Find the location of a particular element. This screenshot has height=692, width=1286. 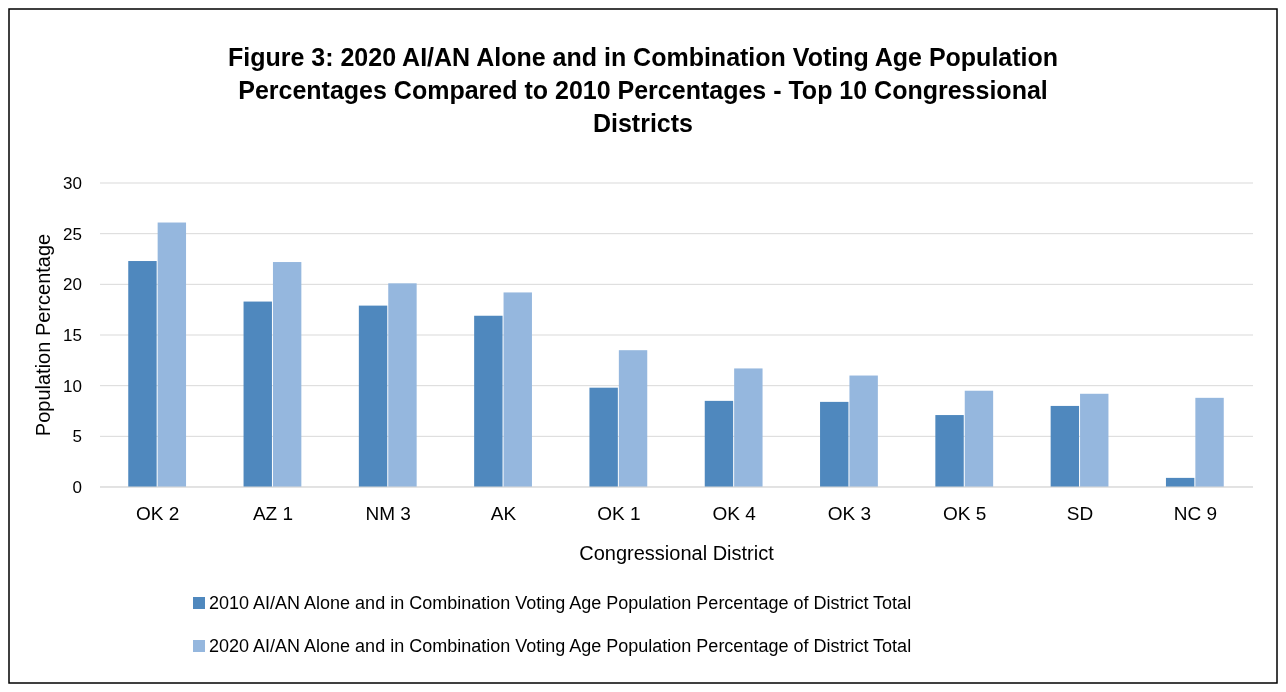

x-tick-label: AK is located at coordinates (503, 513).